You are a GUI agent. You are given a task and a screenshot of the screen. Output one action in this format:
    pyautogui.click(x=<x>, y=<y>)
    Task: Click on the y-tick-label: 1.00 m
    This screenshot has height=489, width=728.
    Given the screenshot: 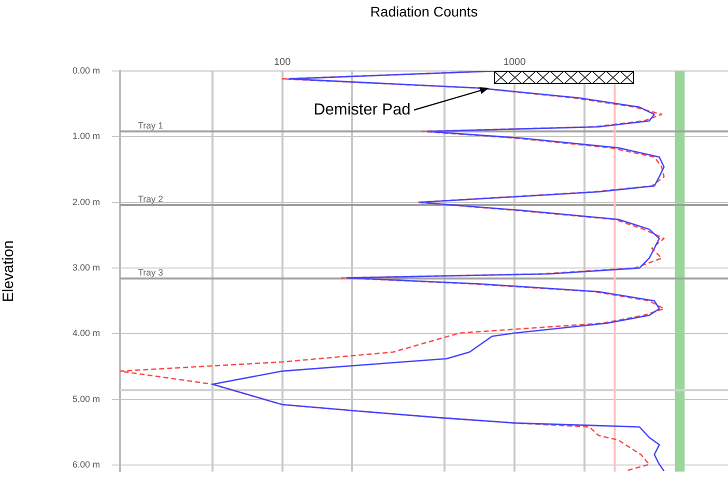 What is the action you would take?
    pyautogui.click(x=86, y=136)
    